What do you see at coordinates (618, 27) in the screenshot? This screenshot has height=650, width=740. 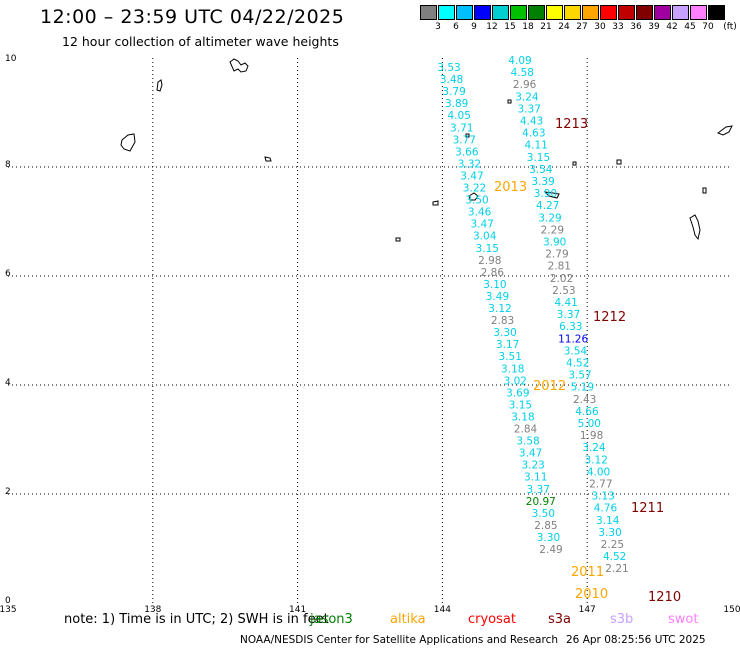 I see `legend-label: 33` at bounding box center [618, 27].